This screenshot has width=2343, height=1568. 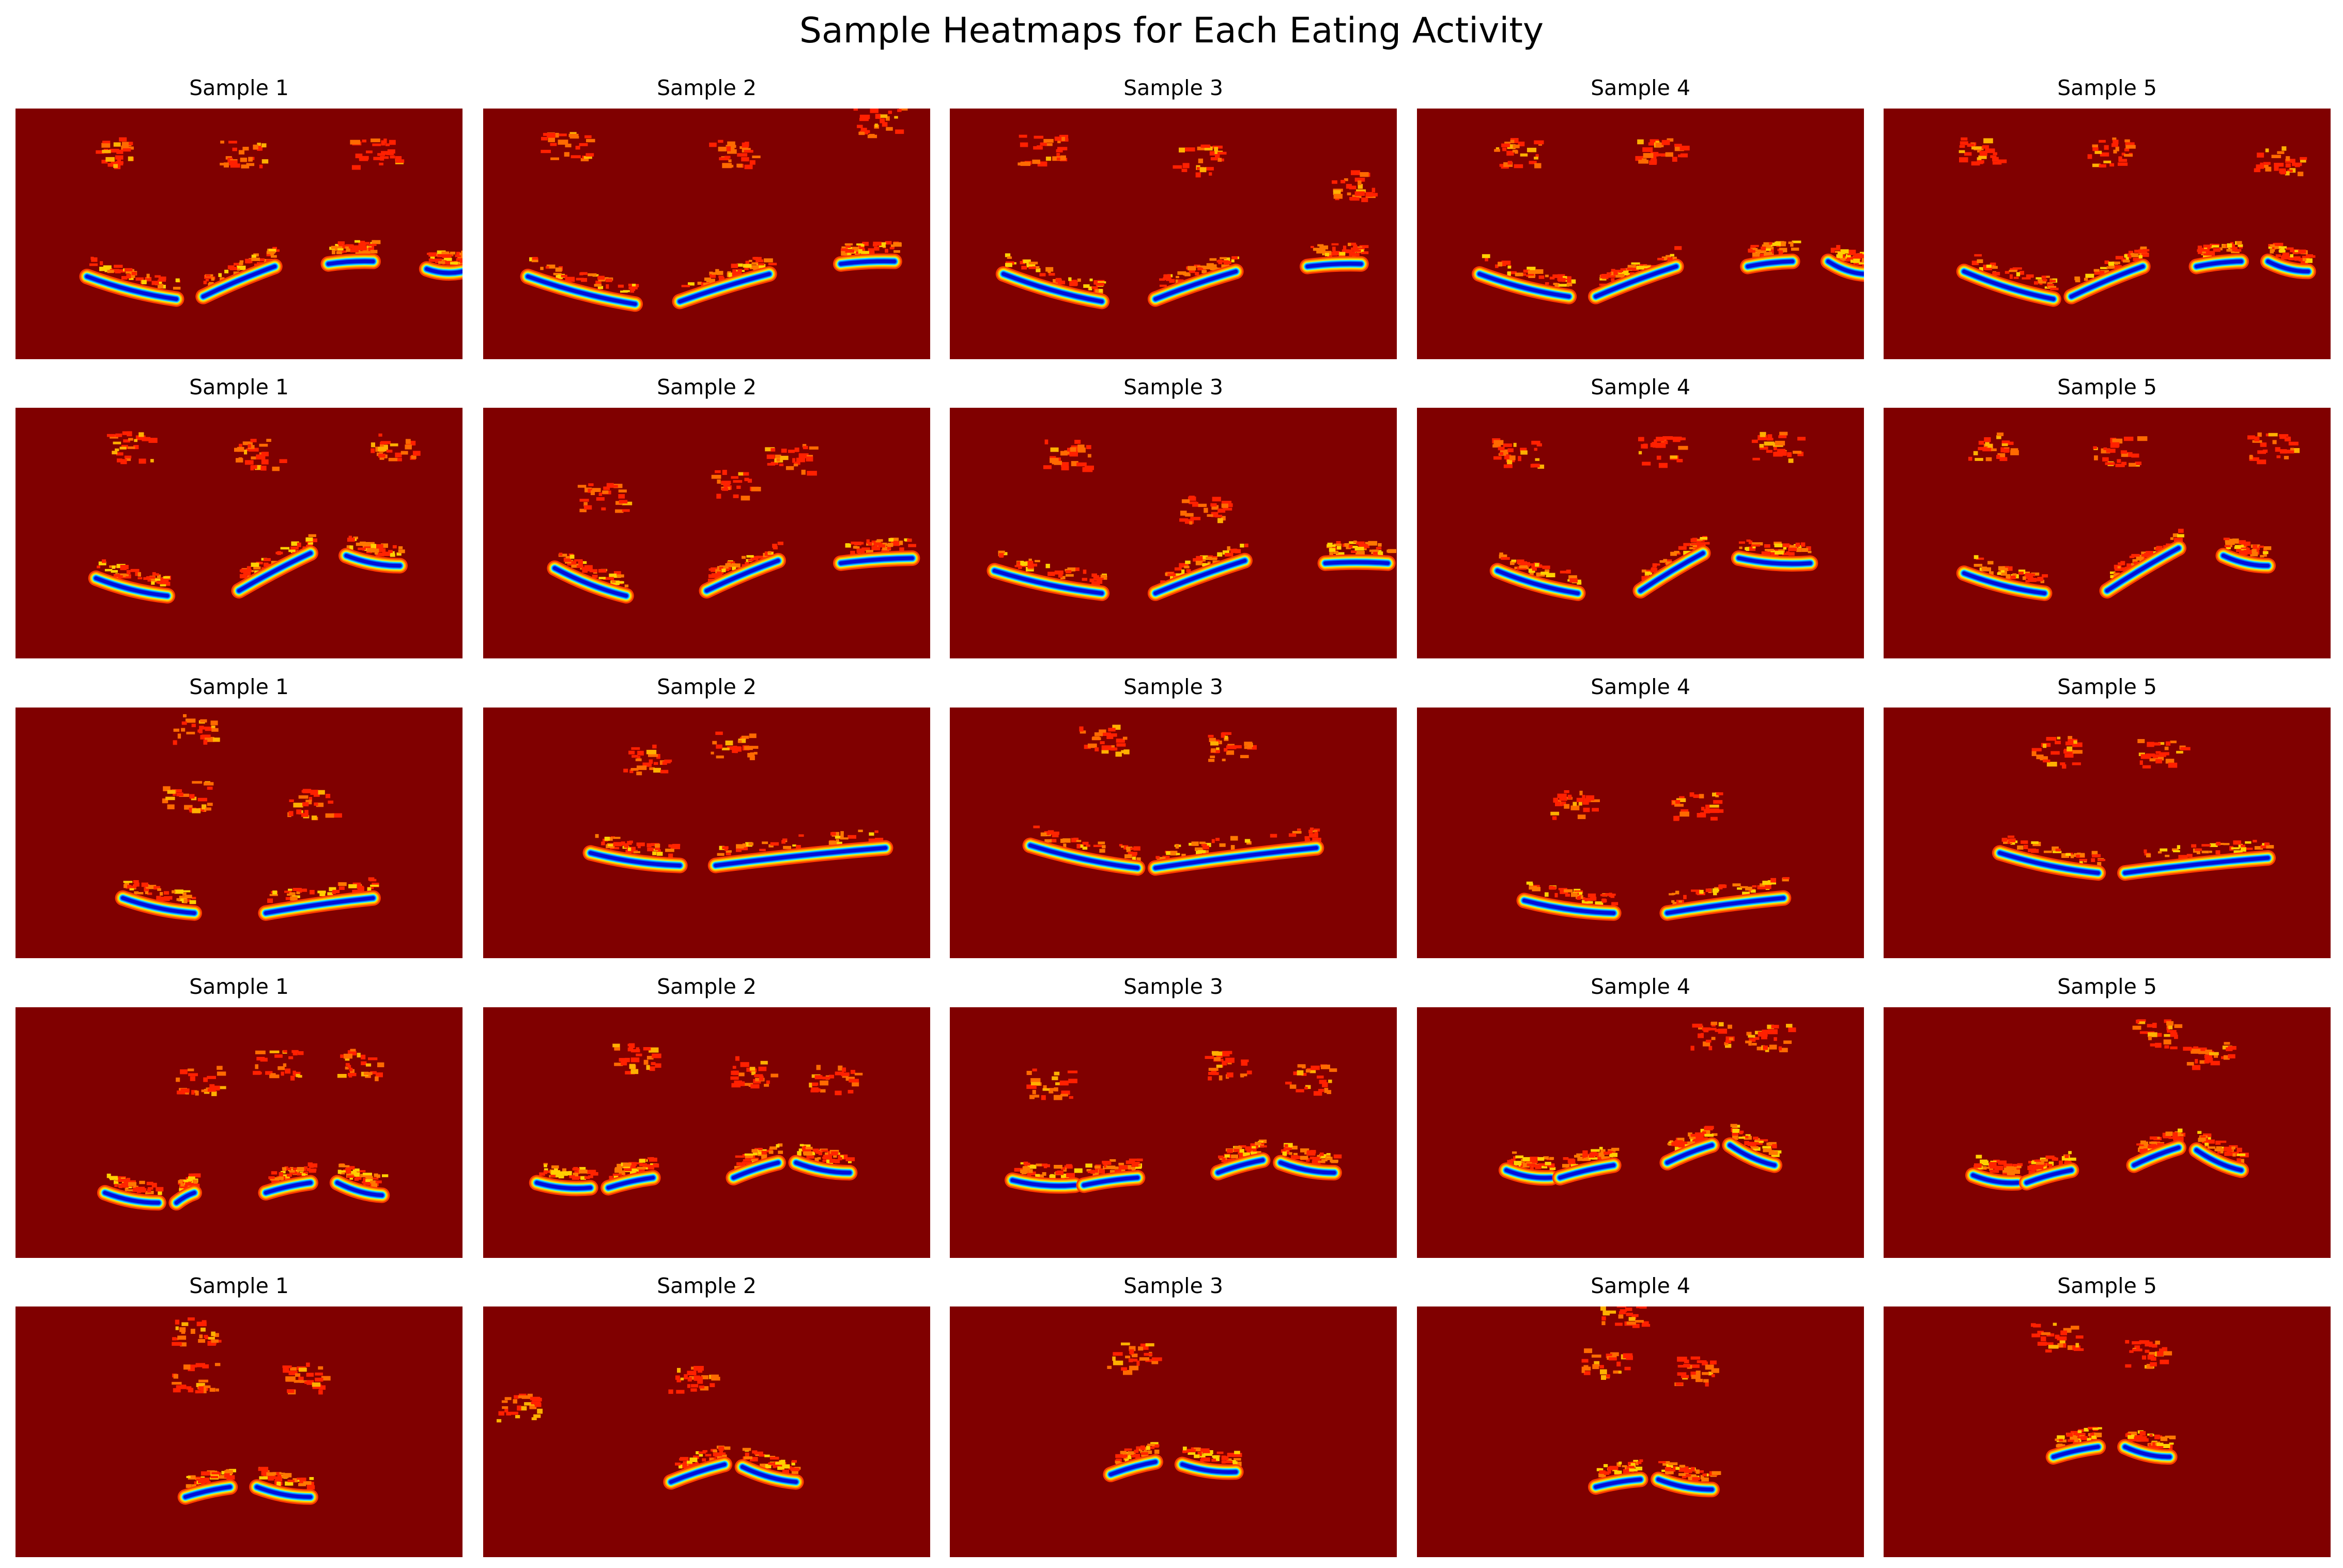 I want to click on figure-title: Sample Heatmaps for Each Eating Activity, so click(x=1171, y=30).